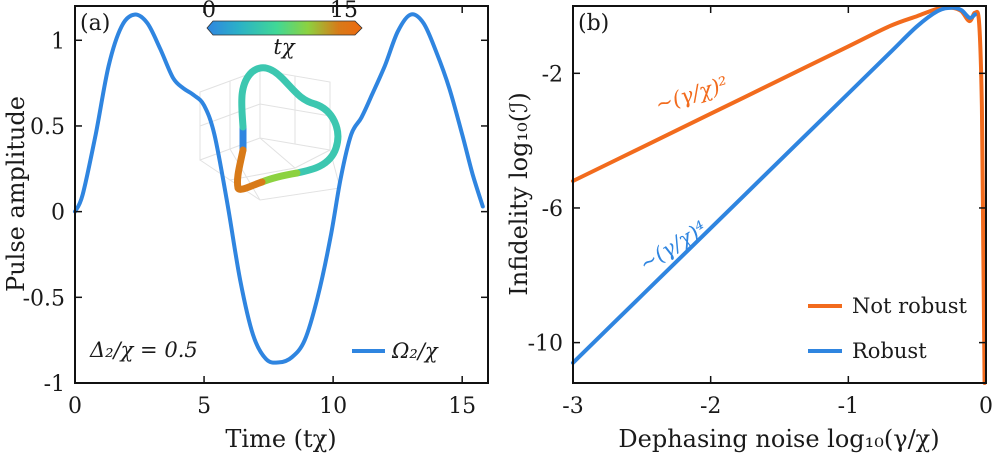 This screenshot has height=462, width=996. I want to click on inset-trajectory-mid-segment, so click(290, 120).